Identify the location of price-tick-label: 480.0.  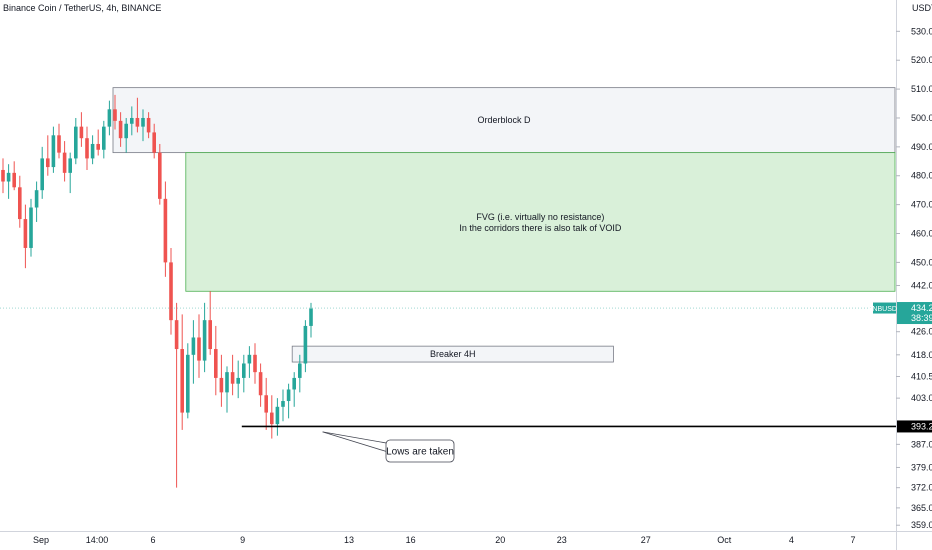
(921, 176).